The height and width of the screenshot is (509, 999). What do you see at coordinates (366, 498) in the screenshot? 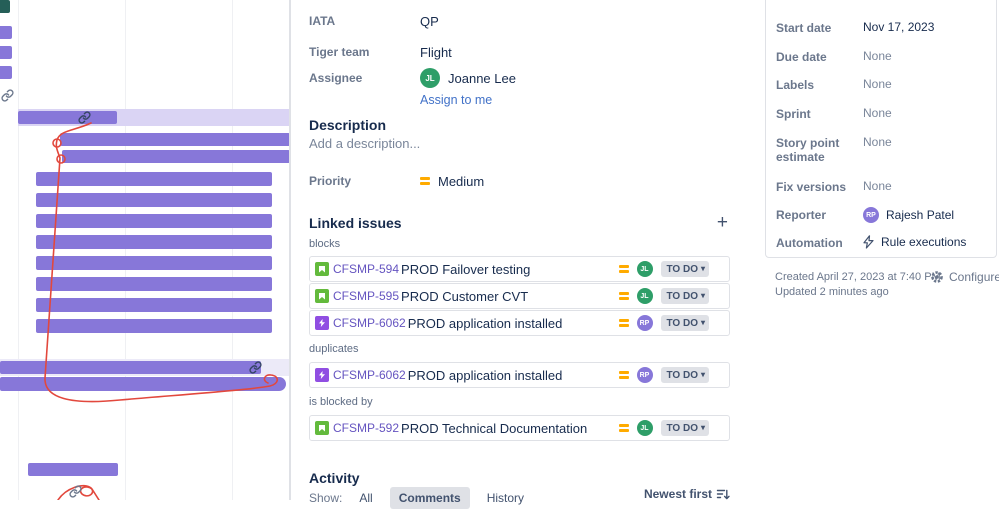
I see `filter-all-button: All` at bounding box center [366, 498].